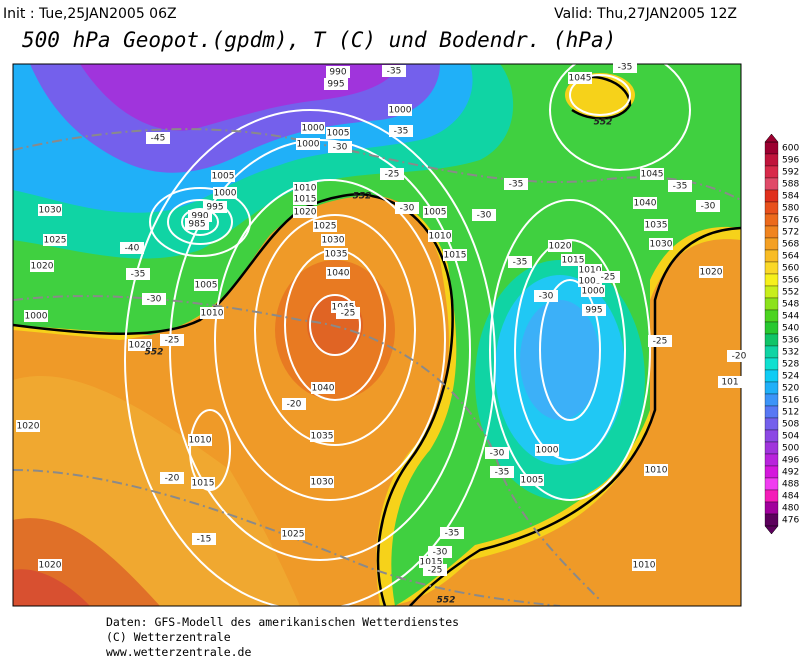  What do you see at coordinates (400, 111) in the screenshot?
I see `isobar-label-text: 1000` at bounding box center [400, 111].